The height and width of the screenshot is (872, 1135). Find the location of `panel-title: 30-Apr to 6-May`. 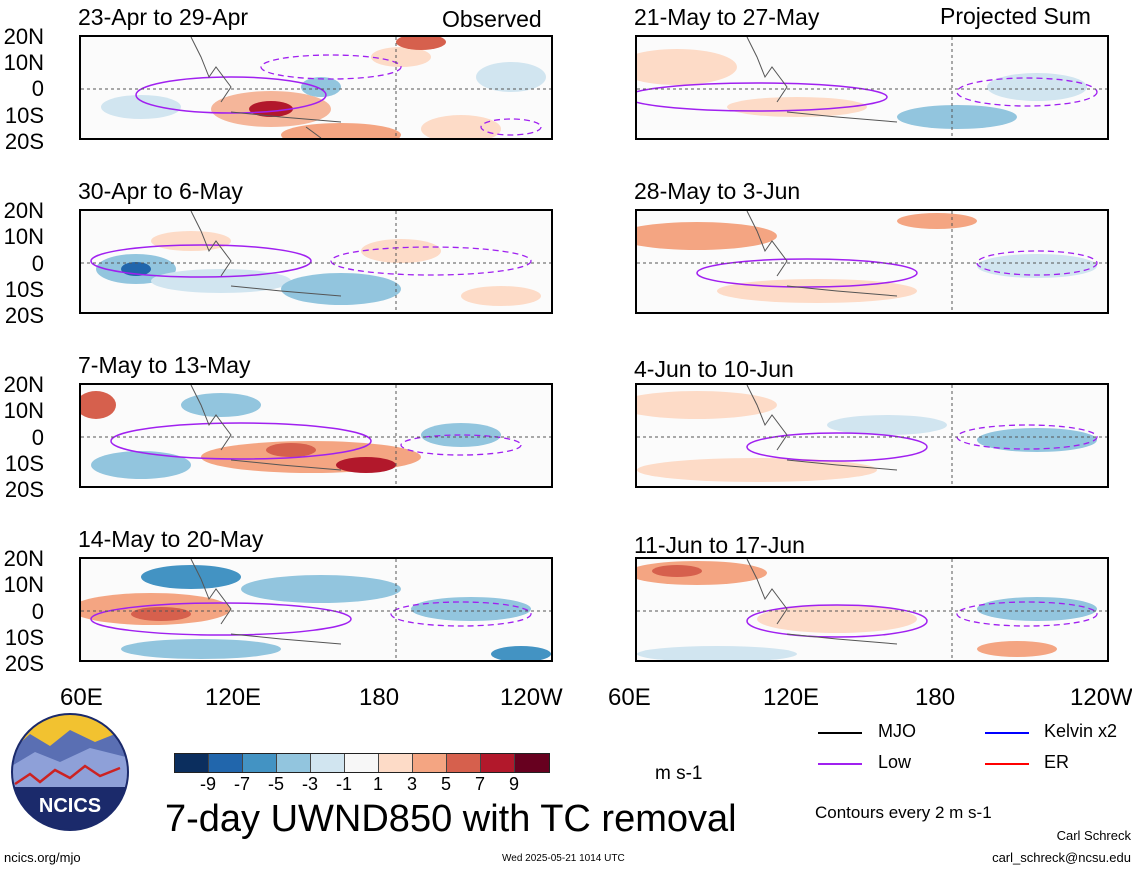

panel-title: 30-Apr to 6-May is located at coordinates (160, 191).